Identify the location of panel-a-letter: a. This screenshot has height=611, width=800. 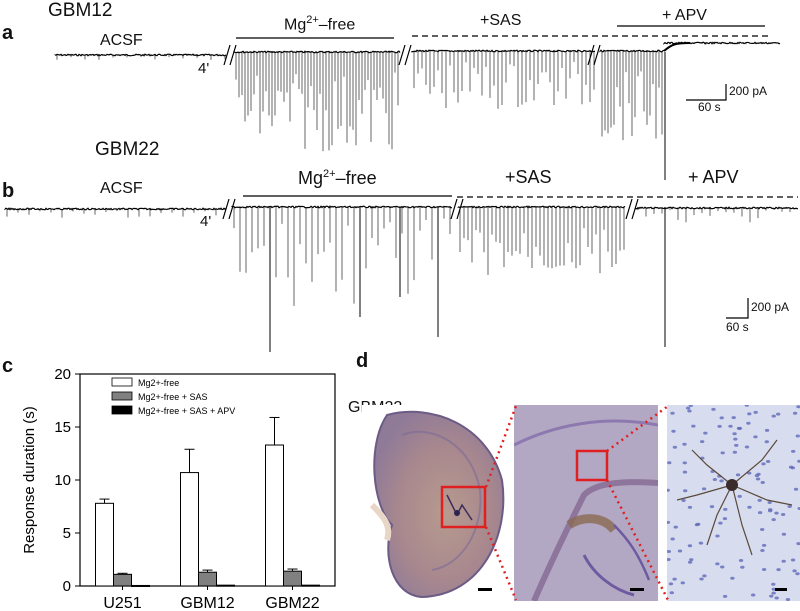
(8, 33).